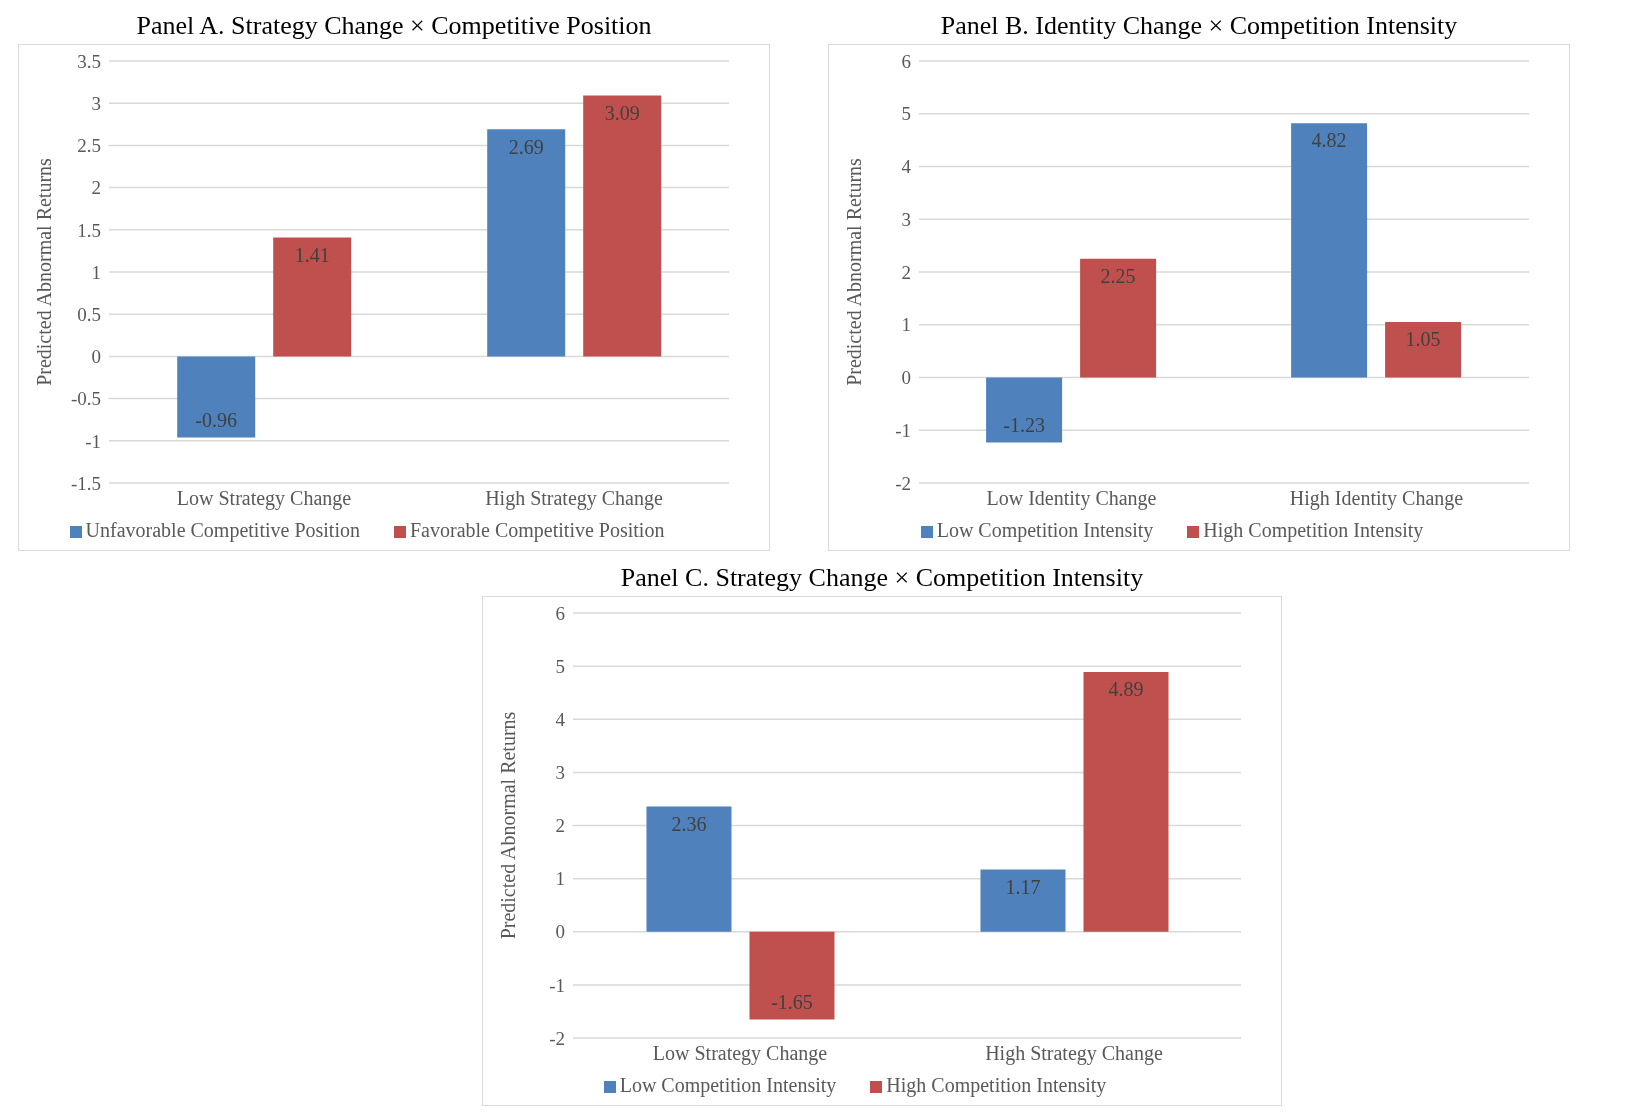 The width and height of the screenshot is (1631, 1112). Describe the element at coordinates (1024, 425) in the screenshot. I see `data-label: -1.23` at that location.